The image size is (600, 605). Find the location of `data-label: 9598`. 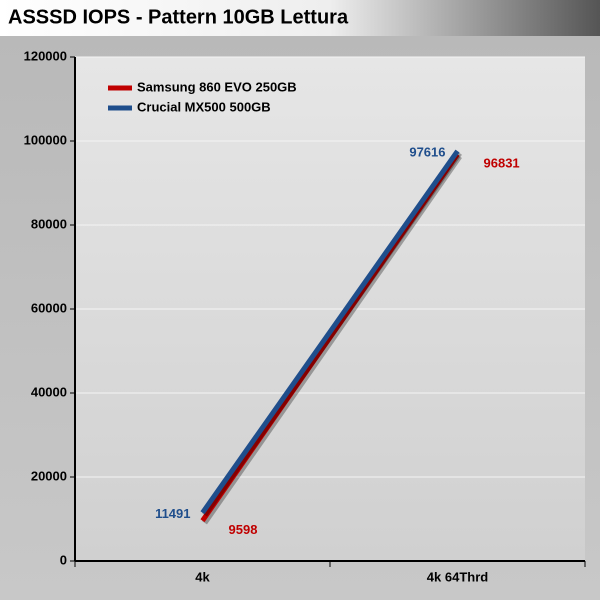

data-label: 9598 is located at coordinates (243, 529).